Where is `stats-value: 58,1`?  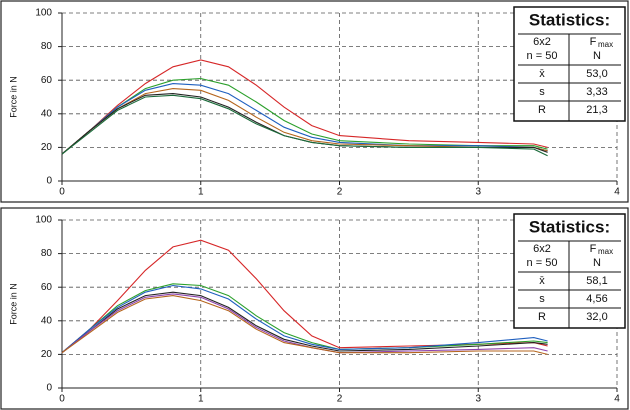
stats-value: 58,1 is located at coordinates (596, 281).